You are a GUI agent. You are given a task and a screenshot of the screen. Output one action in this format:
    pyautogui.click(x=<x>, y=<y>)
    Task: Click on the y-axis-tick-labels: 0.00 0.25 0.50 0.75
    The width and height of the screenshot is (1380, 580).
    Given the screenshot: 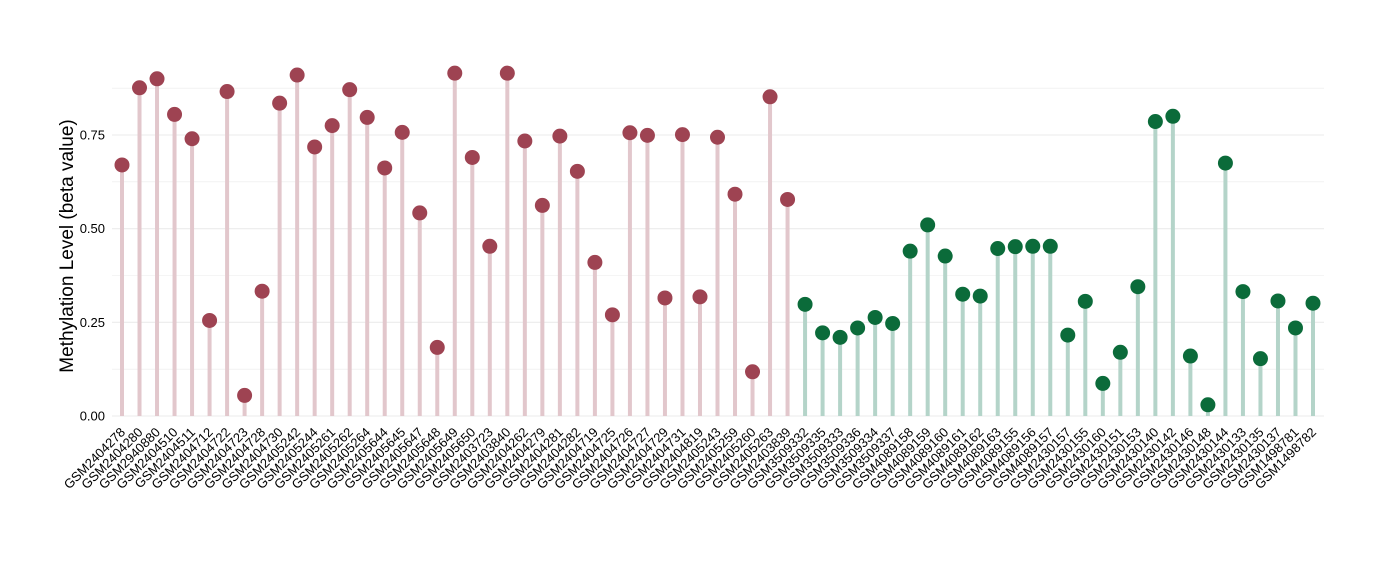 What is the action you would take?
    pyautogui.click(x=92, y=276)
    